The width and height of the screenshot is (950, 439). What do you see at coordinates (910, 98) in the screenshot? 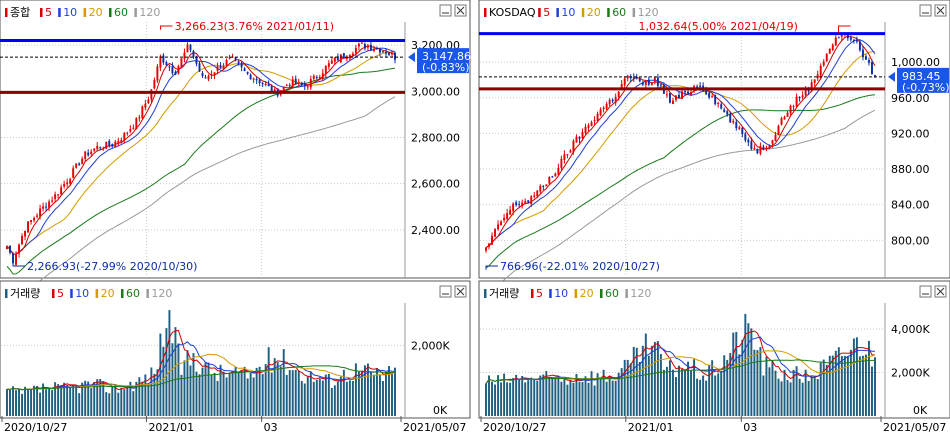
I see `y-tick-label: 960.00` at bounding box center [910, 98].